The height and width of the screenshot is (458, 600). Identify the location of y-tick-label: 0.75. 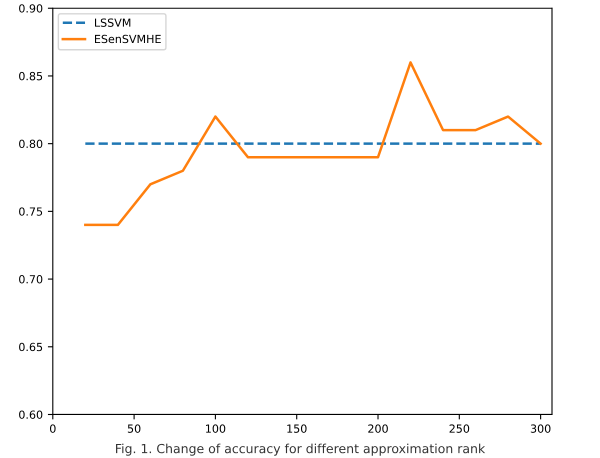
(30, 211).